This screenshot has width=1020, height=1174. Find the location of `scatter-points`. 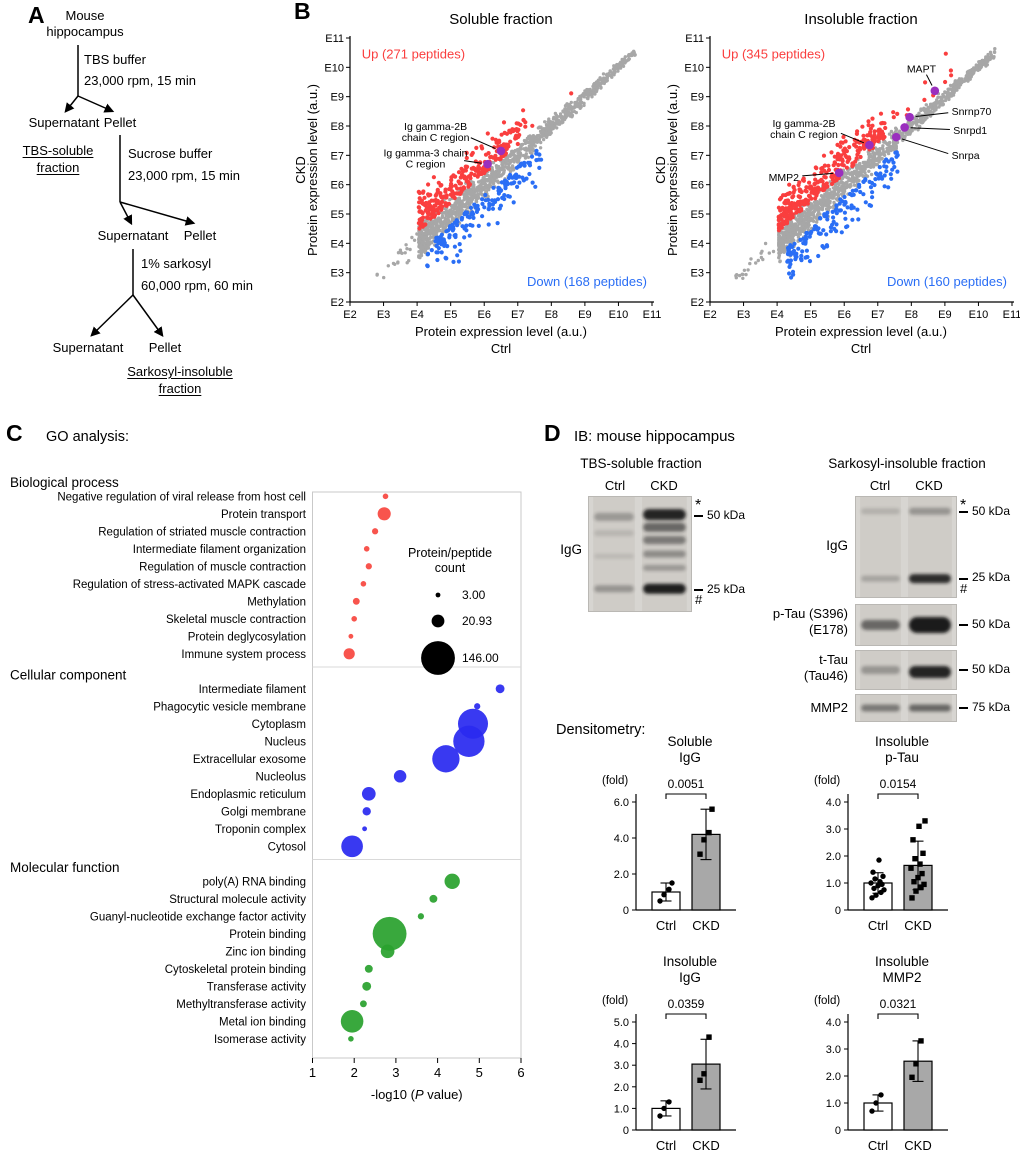

scatter-points is located at coordinates (506, 164).